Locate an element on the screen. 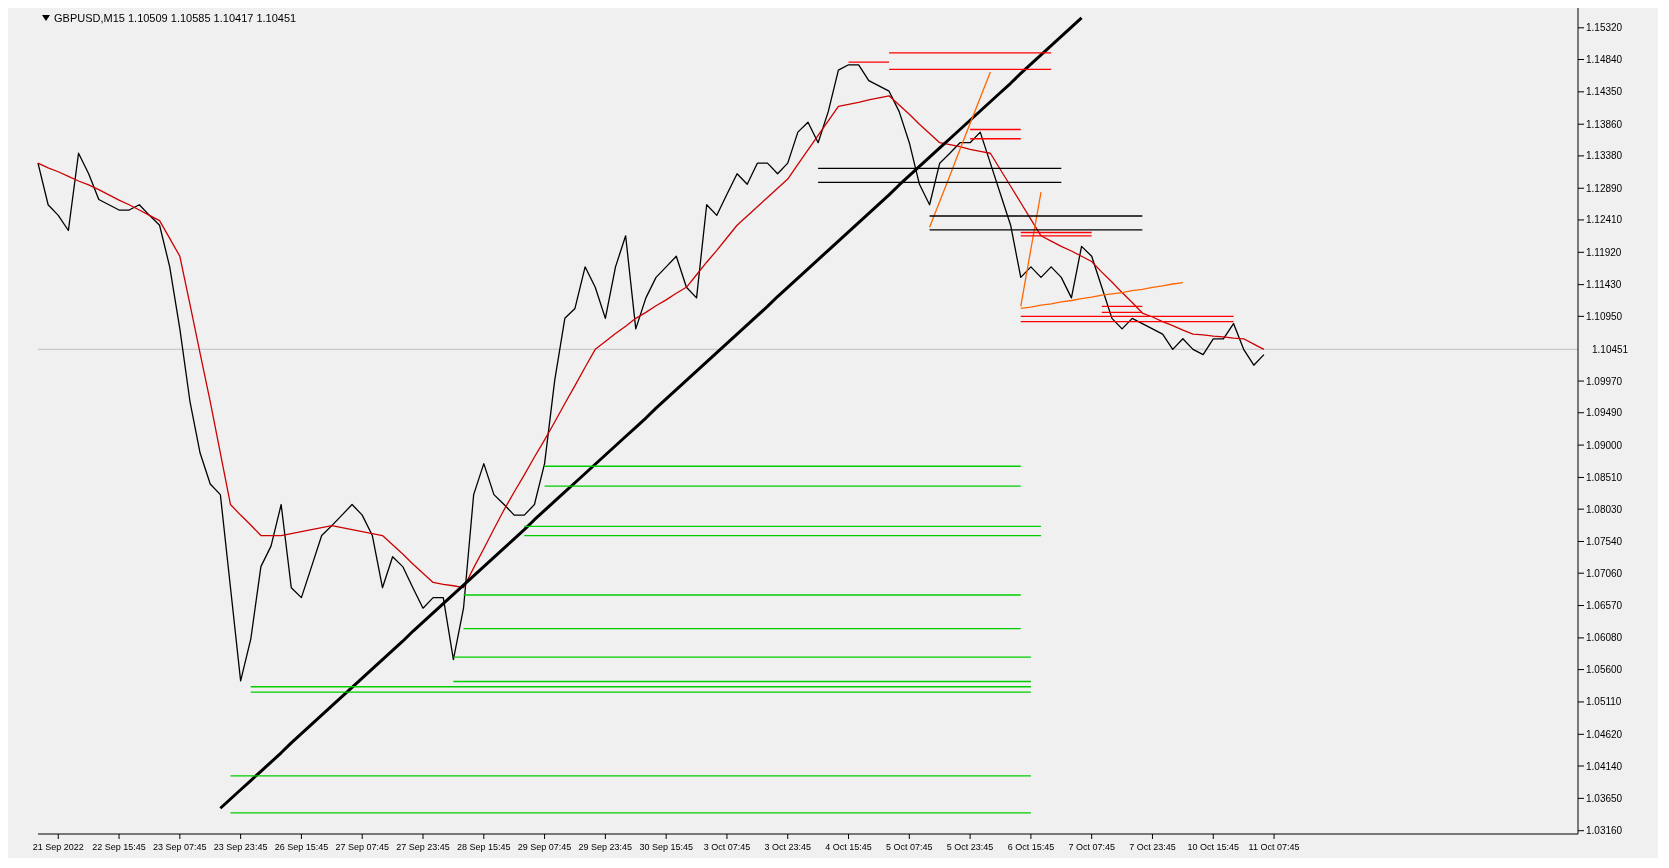  y-tick-label: 1.15320 is located at coordinates (1604, 28).